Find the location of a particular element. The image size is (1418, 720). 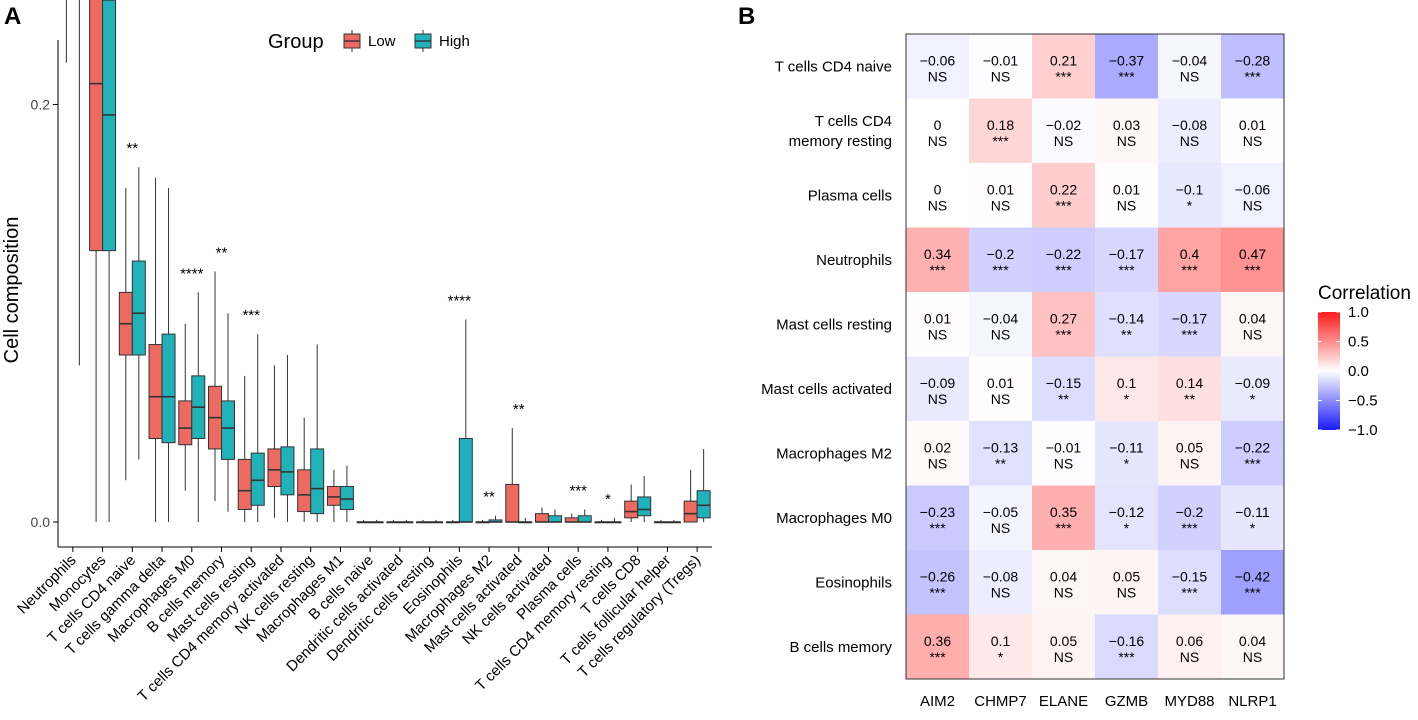

colorbar-label: 0.5 is located at coordinates (1358, 342).